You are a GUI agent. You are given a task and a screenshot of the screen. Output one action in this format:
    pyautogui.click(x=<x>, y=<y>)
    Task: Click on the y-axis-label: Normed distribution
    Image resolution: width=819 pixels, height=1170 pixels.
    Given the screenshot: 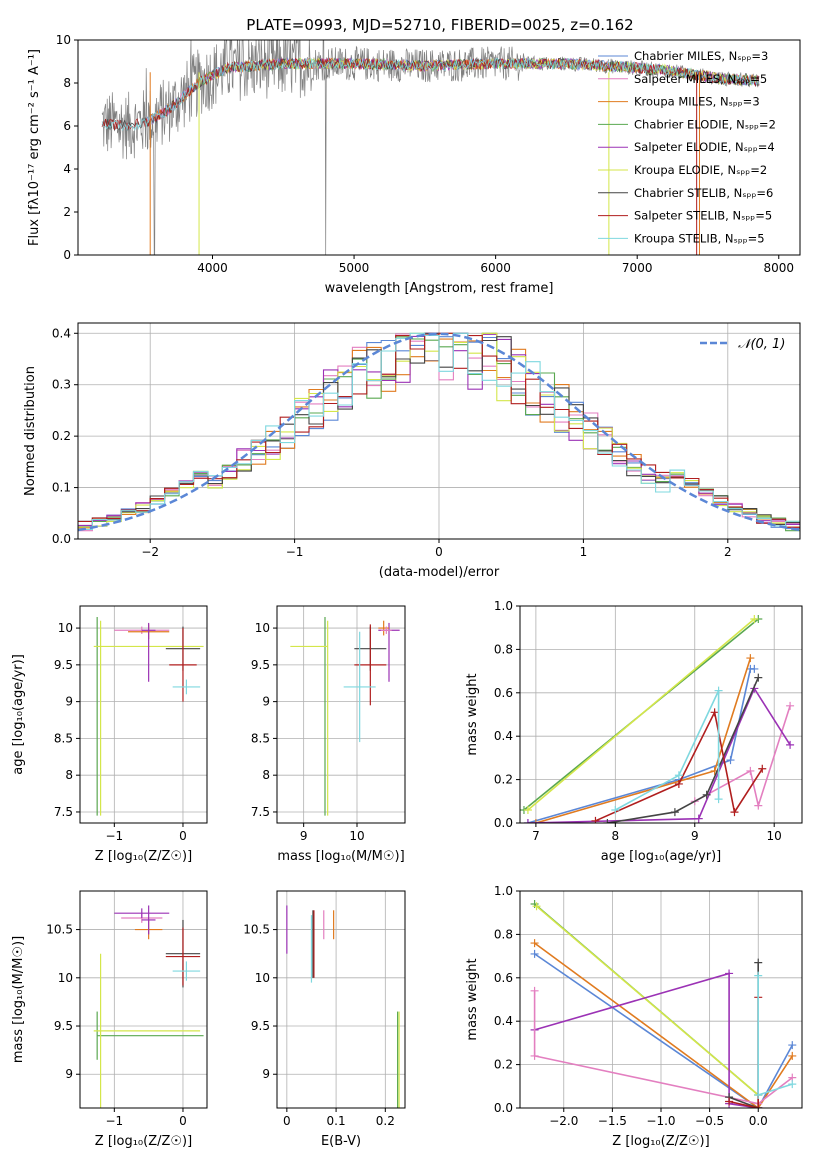 What is the action you would take?
    pyautogui.click(x=30, y=431)
    